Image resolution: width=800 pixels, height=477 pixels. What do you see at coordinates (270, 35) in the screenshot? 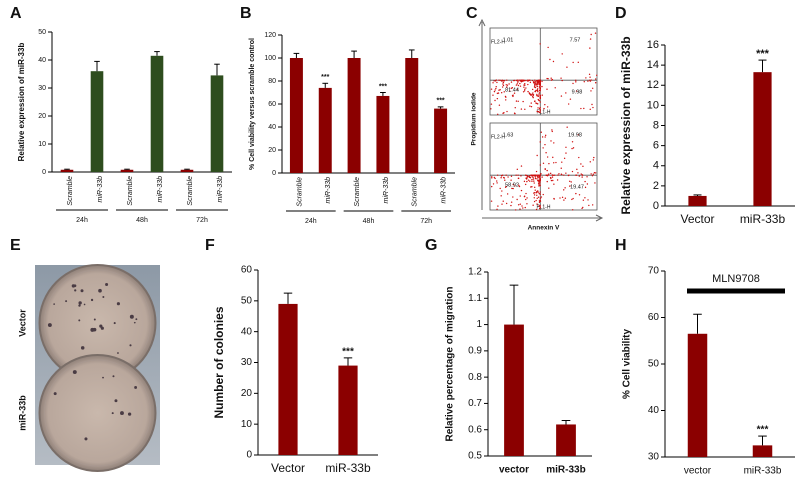
I see `y-tick-label: 120` at bounding box center [270, 35].